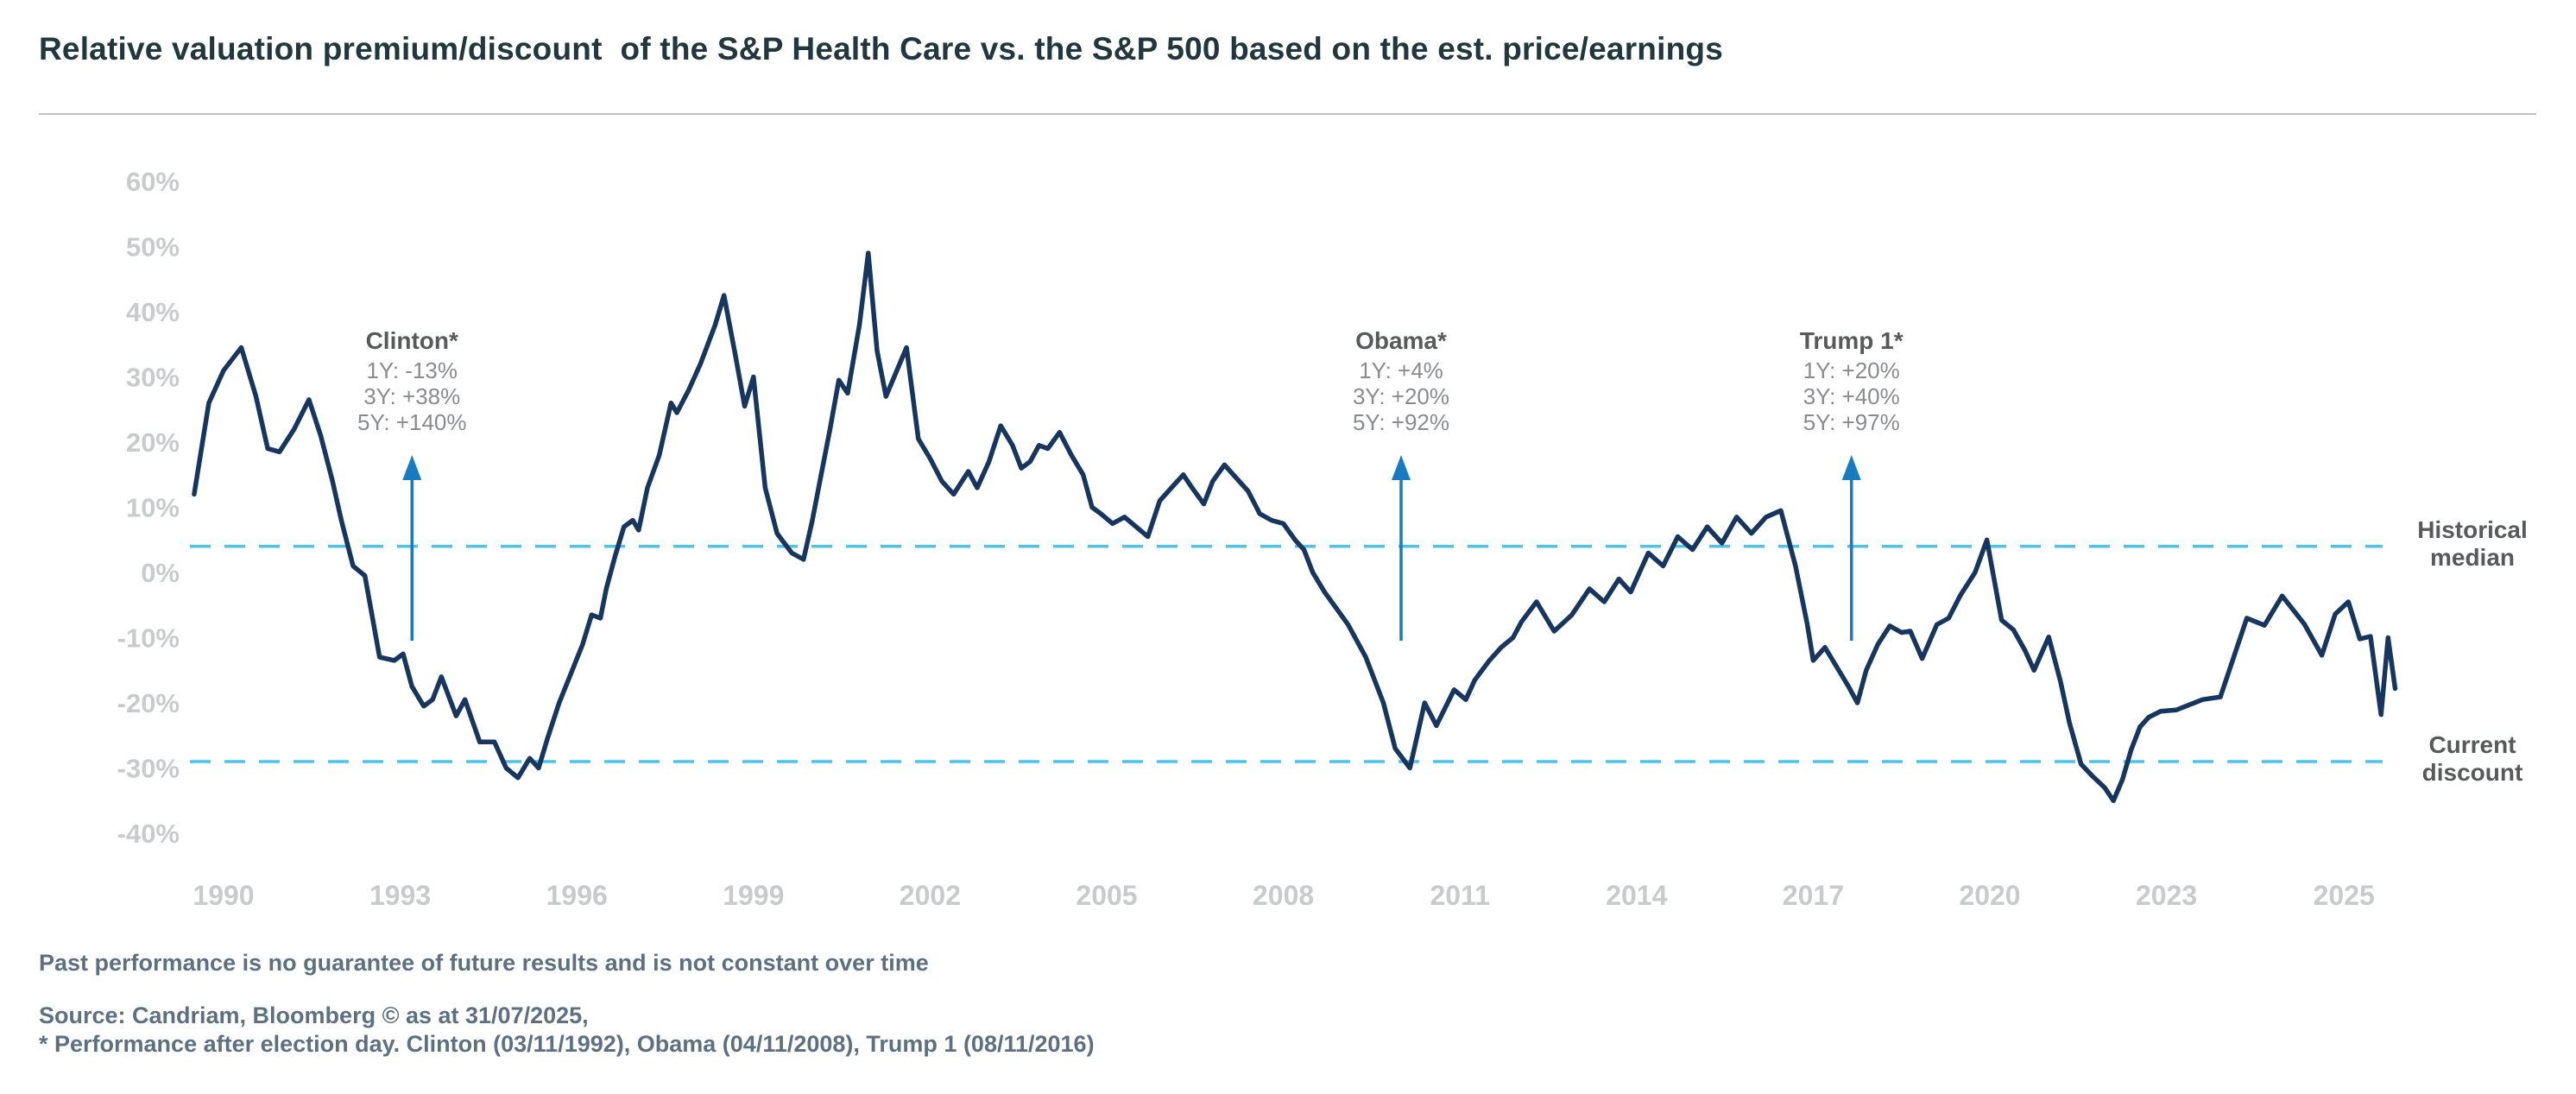 The height and width of the screenshot is (1094, 2576). I want to click on y-tick-label: 20%, so click(153, 442).